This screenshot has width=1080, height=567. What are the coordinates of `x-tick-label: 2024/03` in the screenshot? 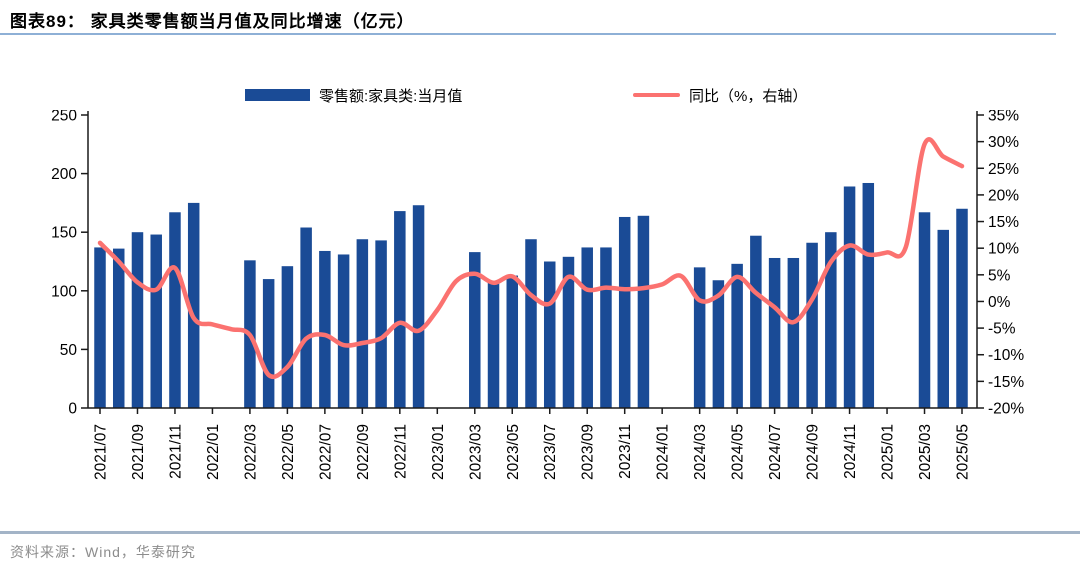 It's located at (700, 452).